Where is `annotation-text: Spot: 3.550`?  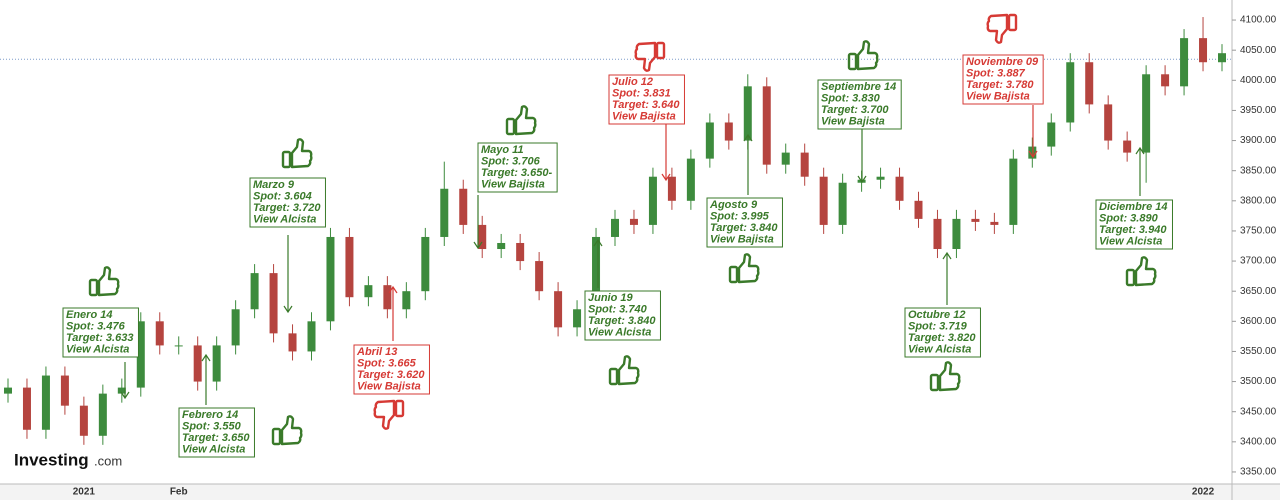 annotation-text: Spot: 3.550 is located at coordinates (212, 426).